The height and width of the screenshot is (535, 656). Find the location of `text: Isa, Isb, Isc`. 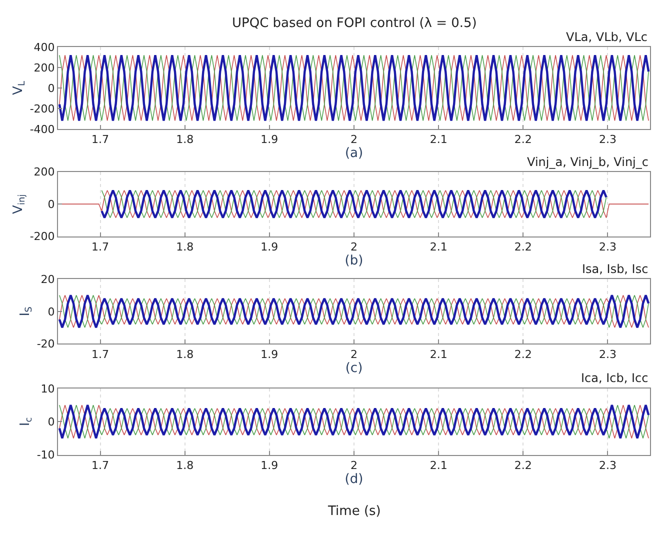

text: Isa, Isb, Isc is located at coordinates (615, 269).